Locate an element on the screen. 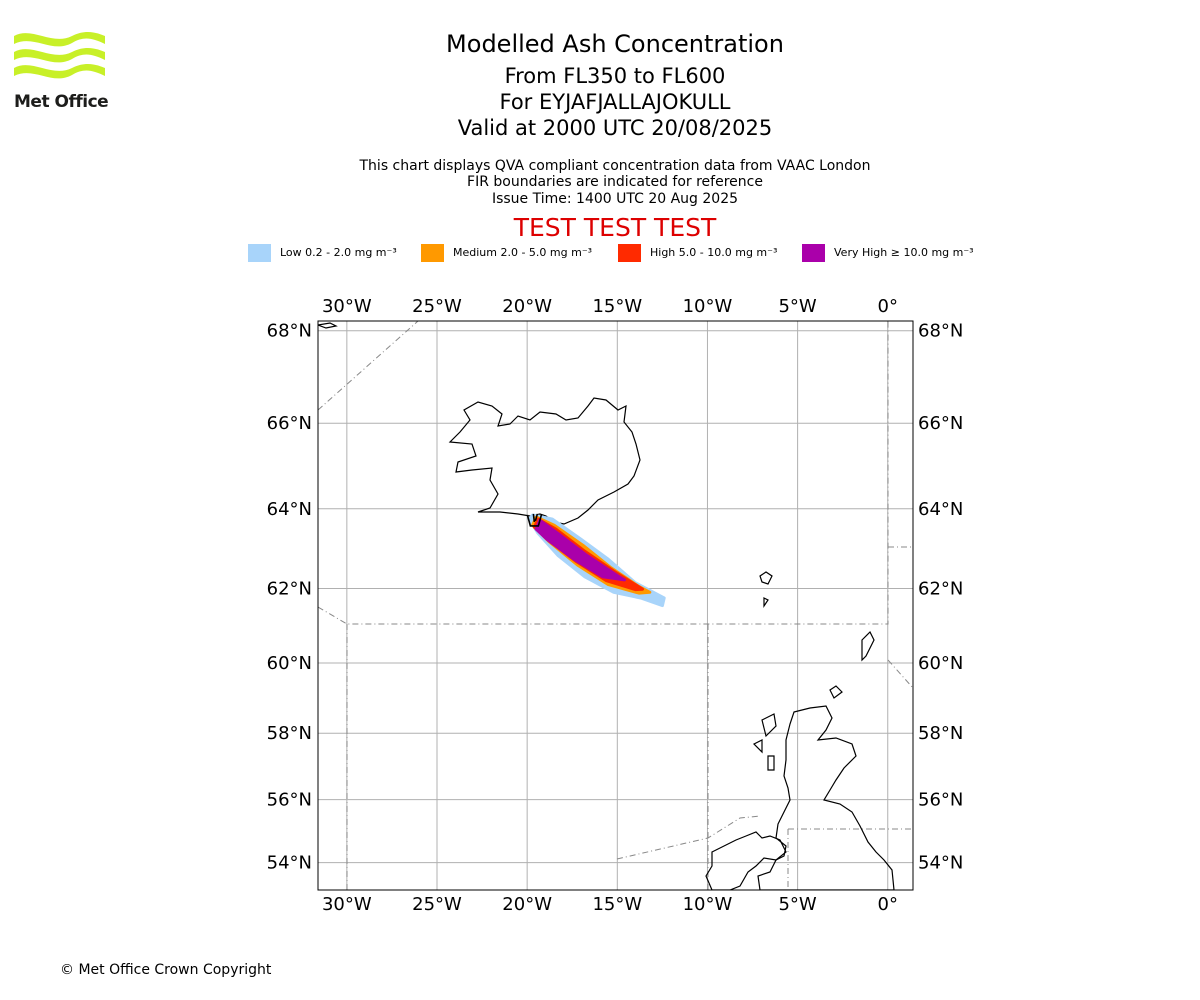  greenland-edge is located at coordinates (328, 325).